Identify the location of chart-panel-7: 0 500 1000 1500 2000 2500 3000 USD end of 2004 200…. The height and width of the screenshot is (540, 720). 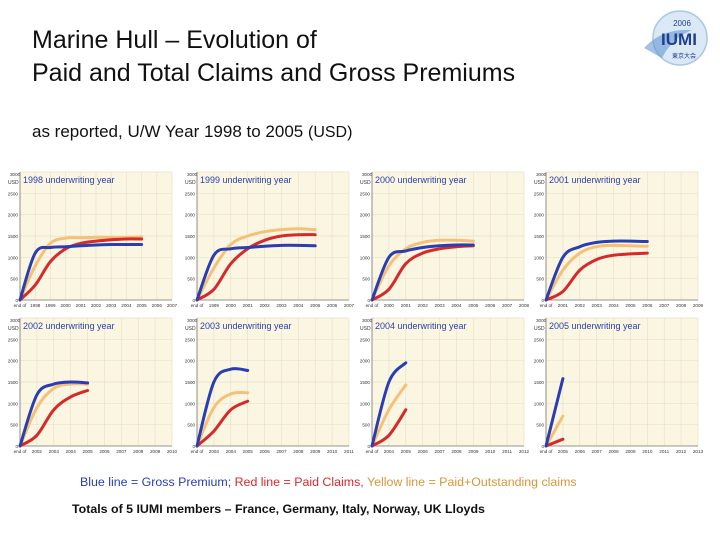
(445, 385).